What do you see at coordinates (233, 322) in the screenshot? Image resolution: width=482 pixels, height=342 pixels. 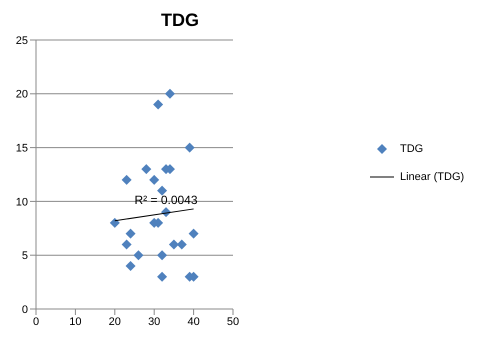 I see `x-tick-label: 50` at bounding box center [233, 322].